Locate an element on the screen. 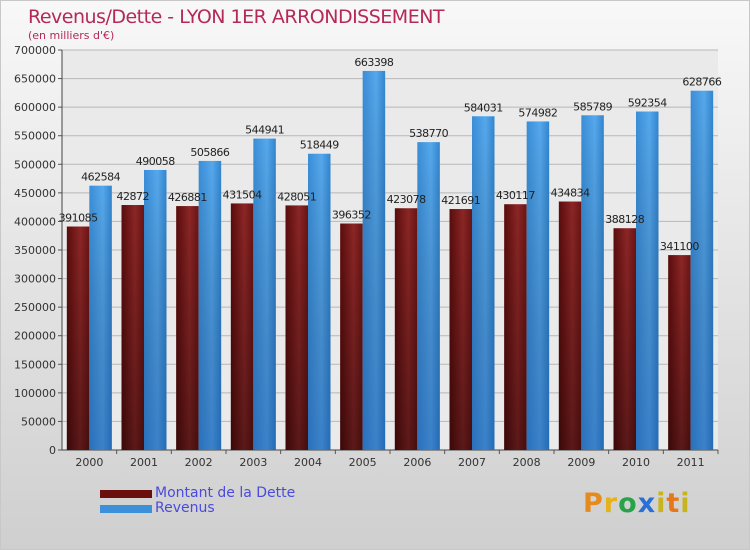 Image resolution: width=750 pixels, height=550 pixels. y-tick-label: 350000 is located at coordinates (35, 250).